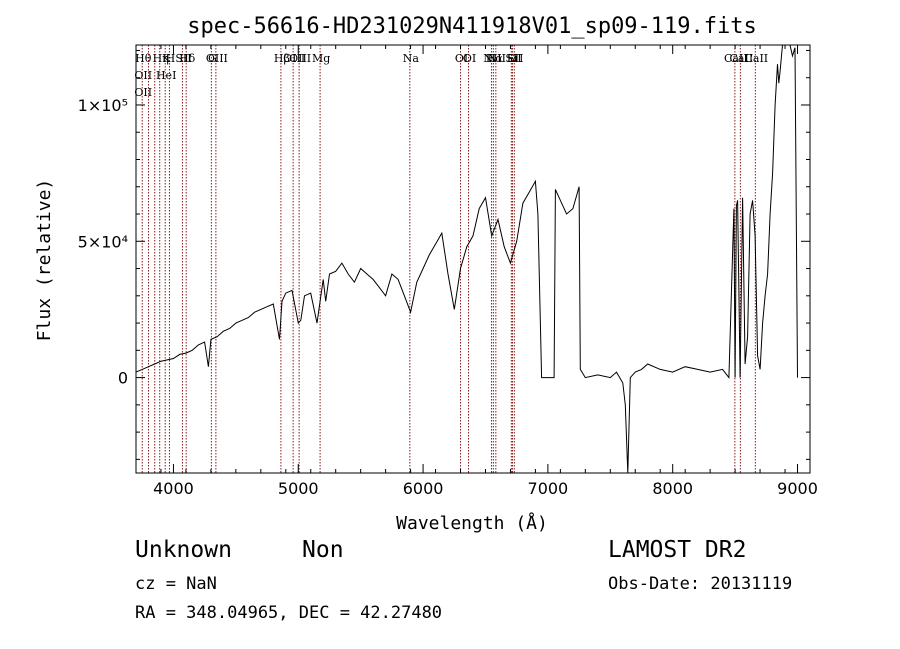 The width and height of the screenshot is (900, 649). Describe the element at coordinates (298, 488) in the screenshot. I see `x-tick-label: 5000` at that location.